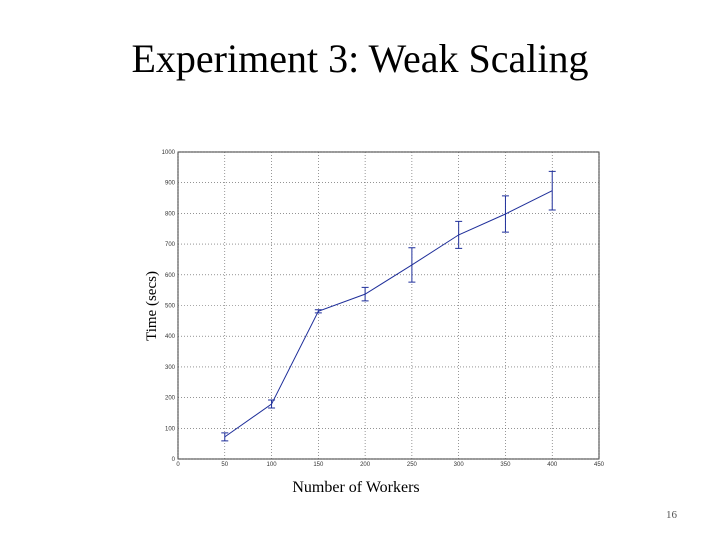  Describe the element at coordinates (359, 58) in the screenshot. I see `slide-title: Experiment 3: Weak Scaling` at that location.